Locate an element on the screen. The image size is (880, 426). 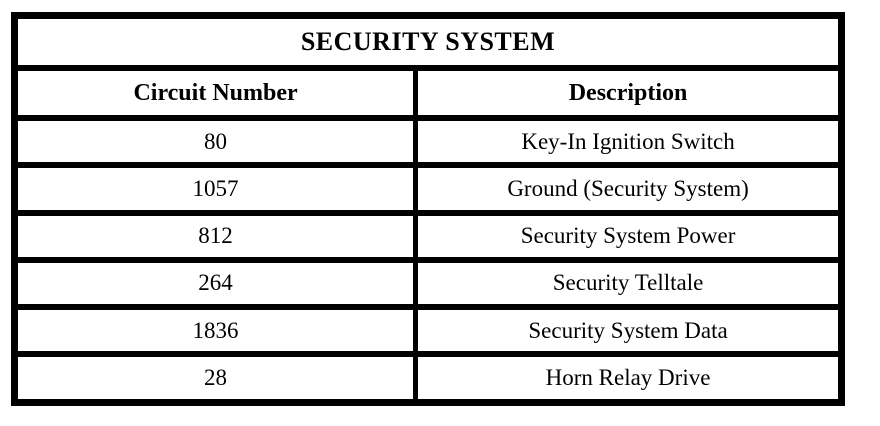
table-row: 80 Key-In Ignition Switch is located at coordinates (427, 141).